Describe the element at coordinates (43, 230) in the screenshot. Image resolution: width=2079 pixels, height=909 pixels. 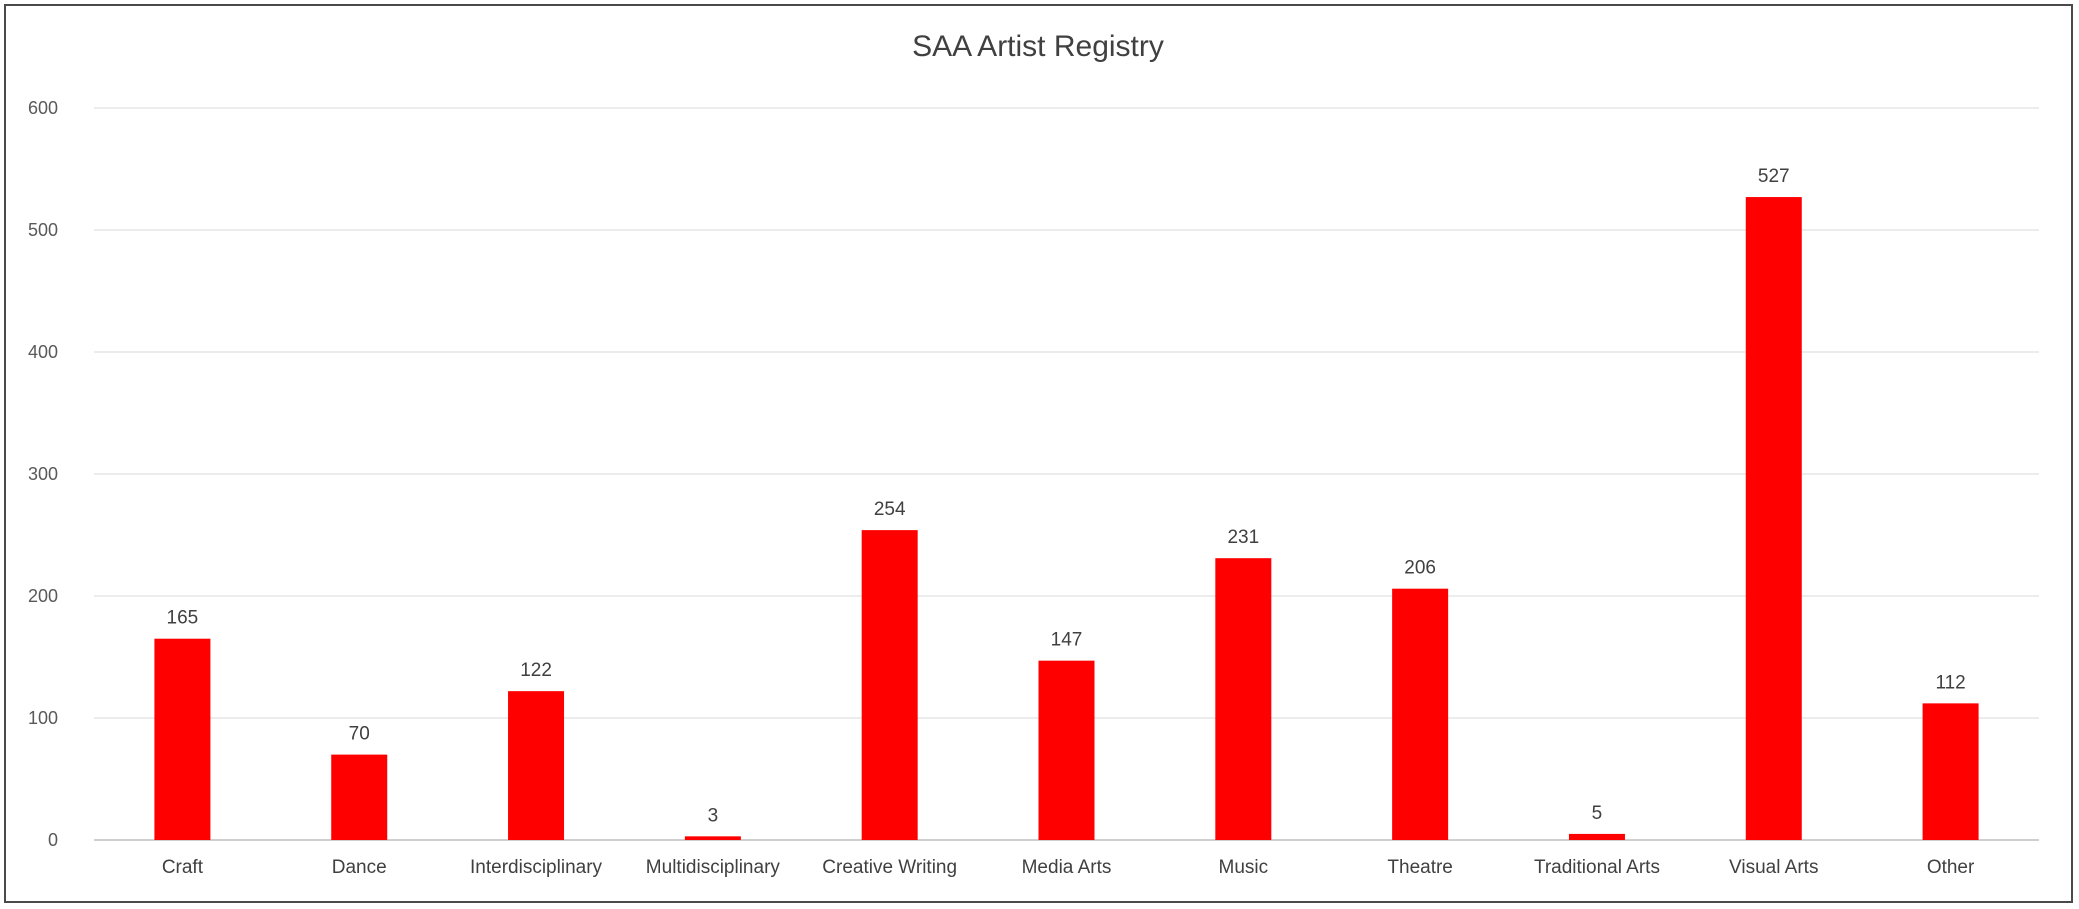
I see `y-tick-label: 500` at that location.